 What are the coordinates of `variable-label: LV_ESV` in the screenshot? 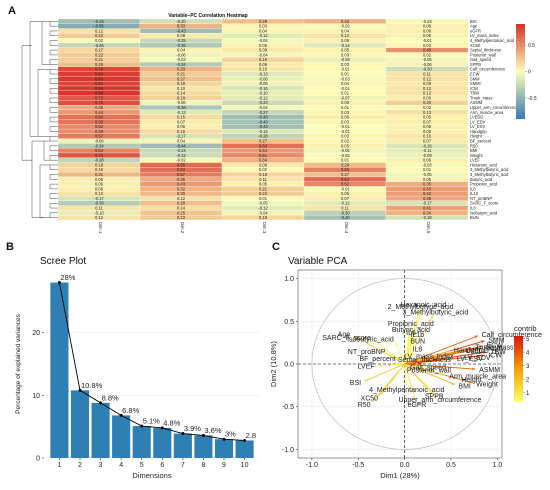 It's located at (470, 359).